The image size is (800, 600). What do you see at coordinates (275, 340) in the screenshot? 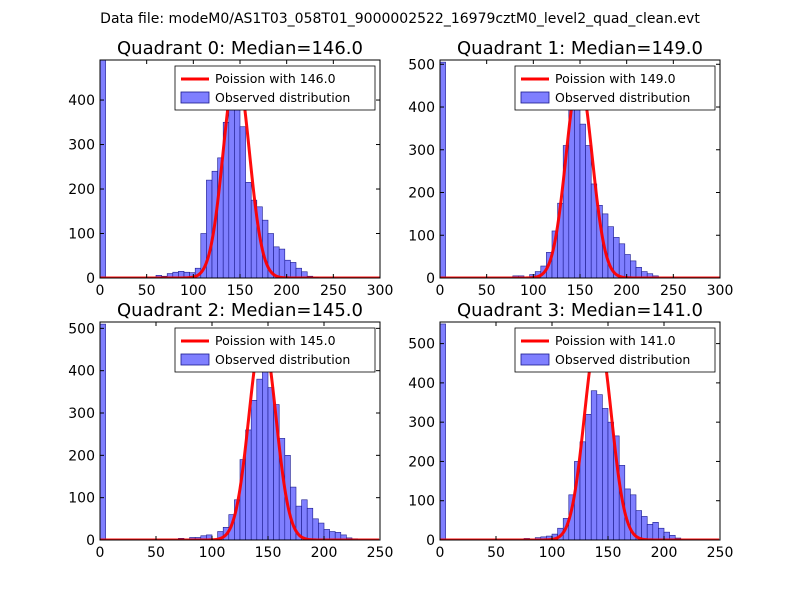
I see `legend-poisson-label: Poission with 145.0` at bounding box center [275, 340].